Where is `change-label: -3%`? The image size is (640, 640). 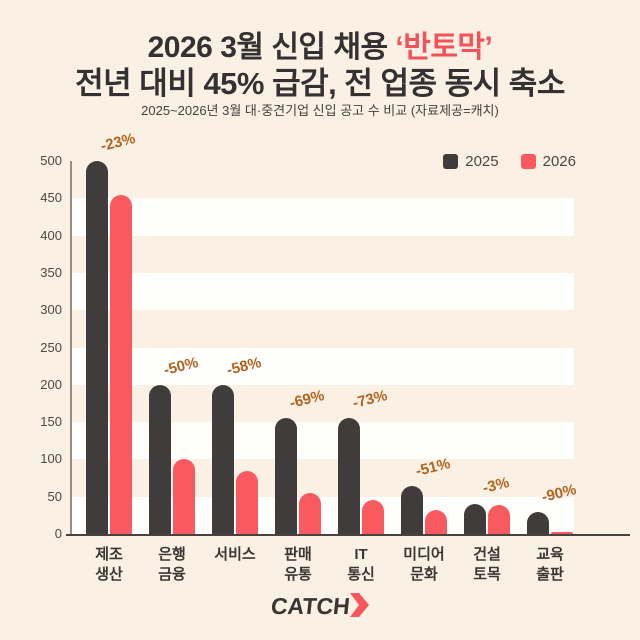
change-label: -3% is located at coordinates (496, 486).